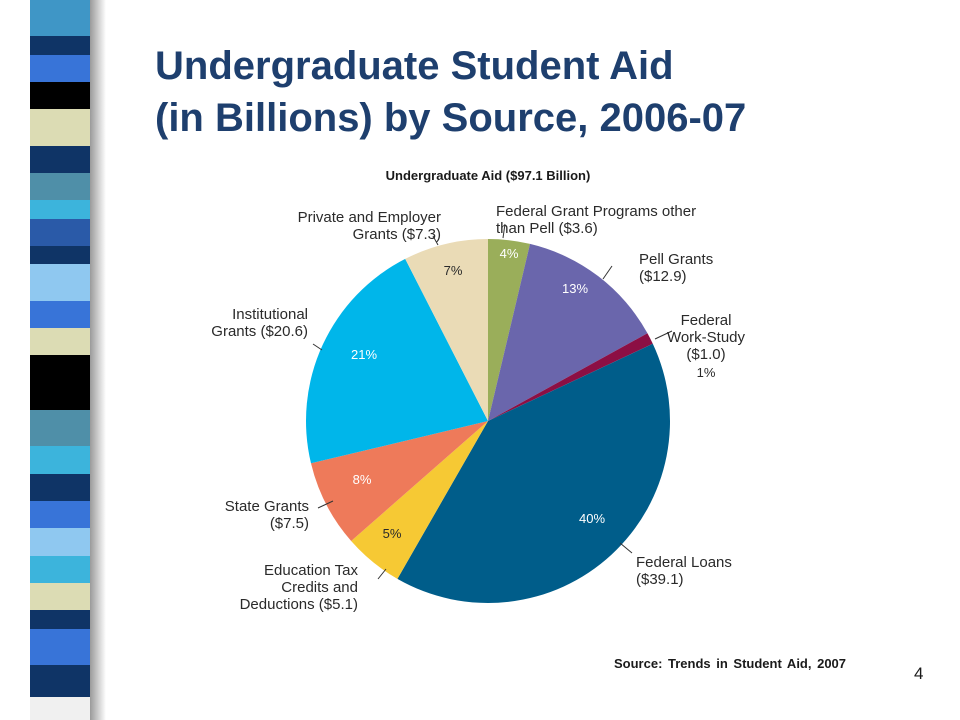 This screenshot has height=720, width=960. I want to click on slice-category-label: Institutional Grants ($20.6), so click(259, 323).